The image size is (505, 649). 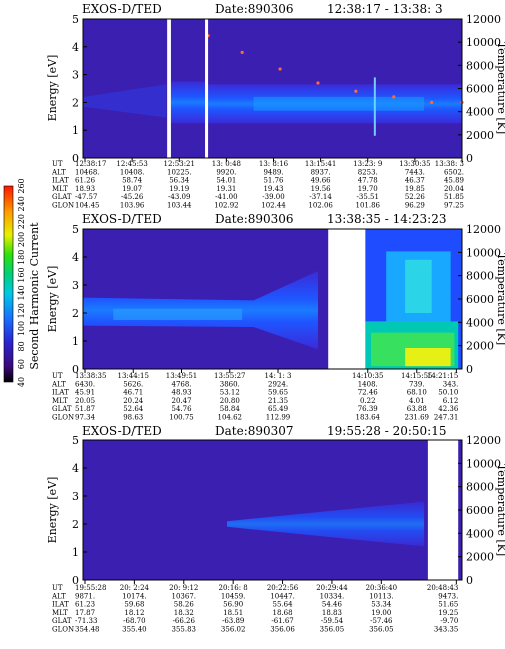 What do you see at coordinates (233, 605) in the screenshot?
I see `orbit-cell: 56.90` at bounding box center [233, 605].